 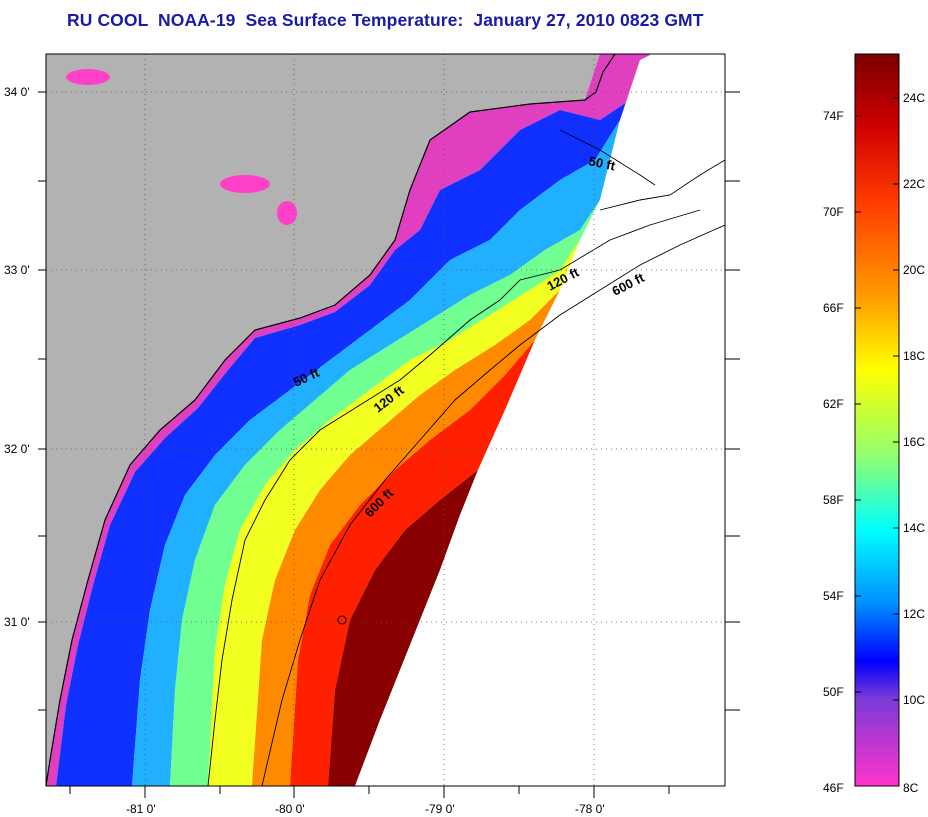 What do you see at coordinates (440, 809) in the screenshot?
I see `lon-label-79: -79 0'` at bounding box center [440, 809].